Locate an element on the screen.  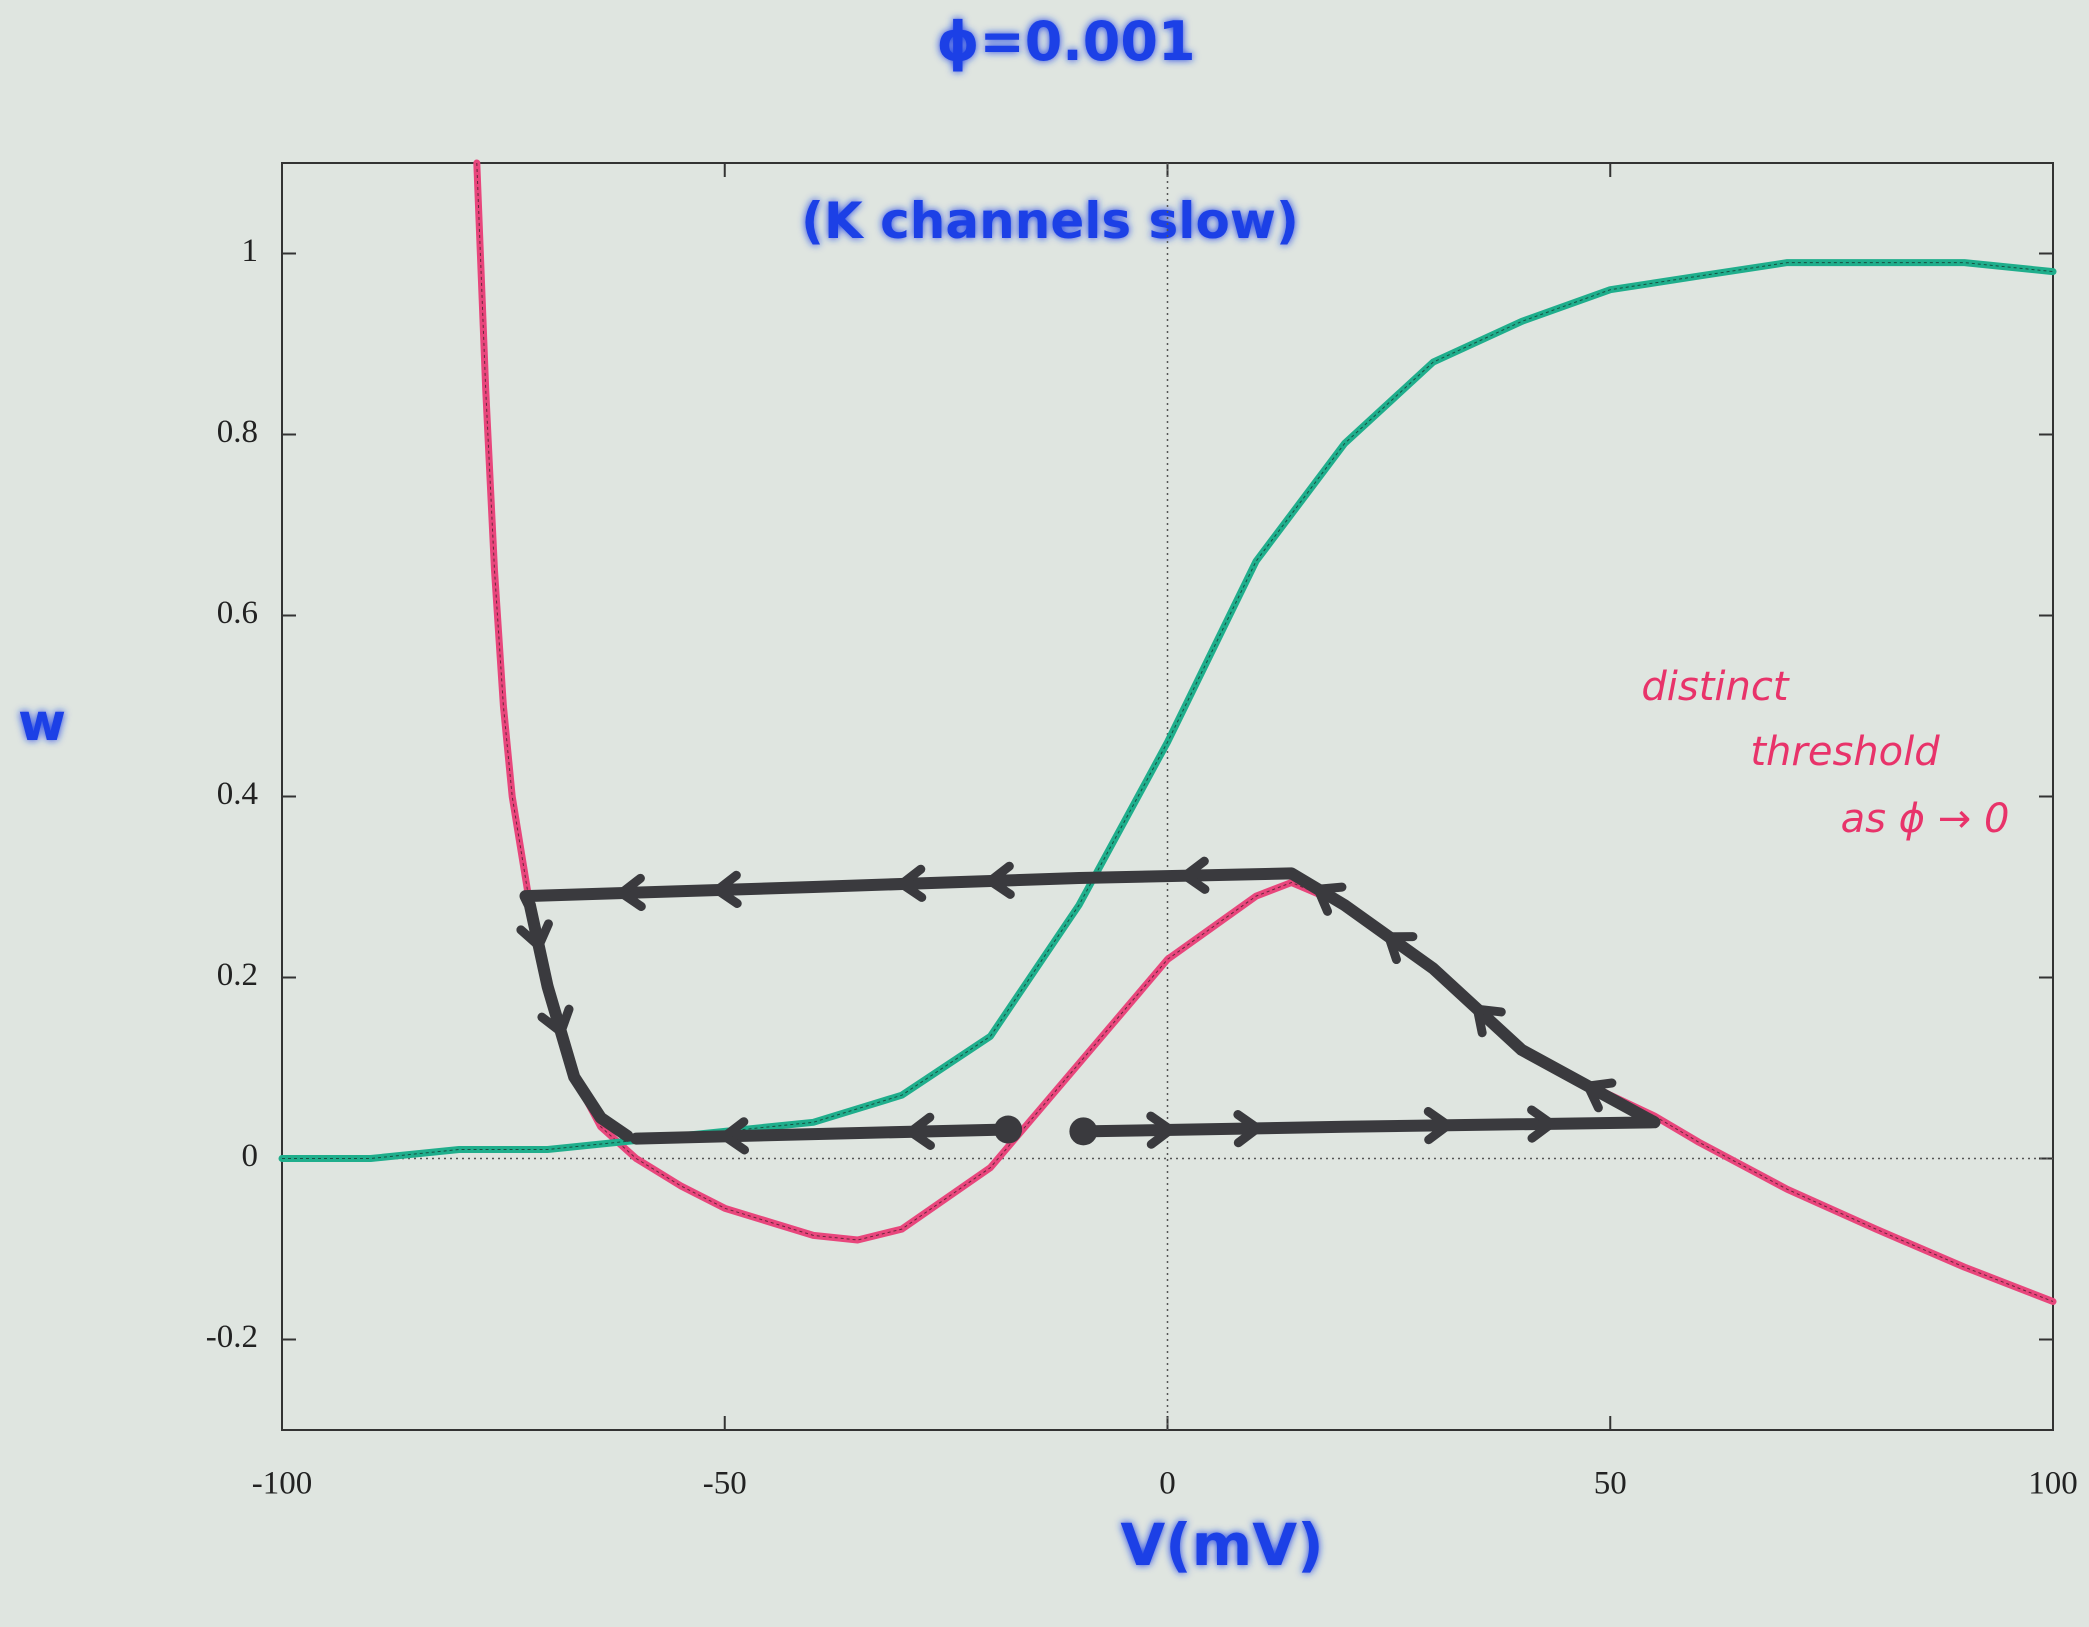
x-tick-label: 50 is located at coordinates (1610, 1484).